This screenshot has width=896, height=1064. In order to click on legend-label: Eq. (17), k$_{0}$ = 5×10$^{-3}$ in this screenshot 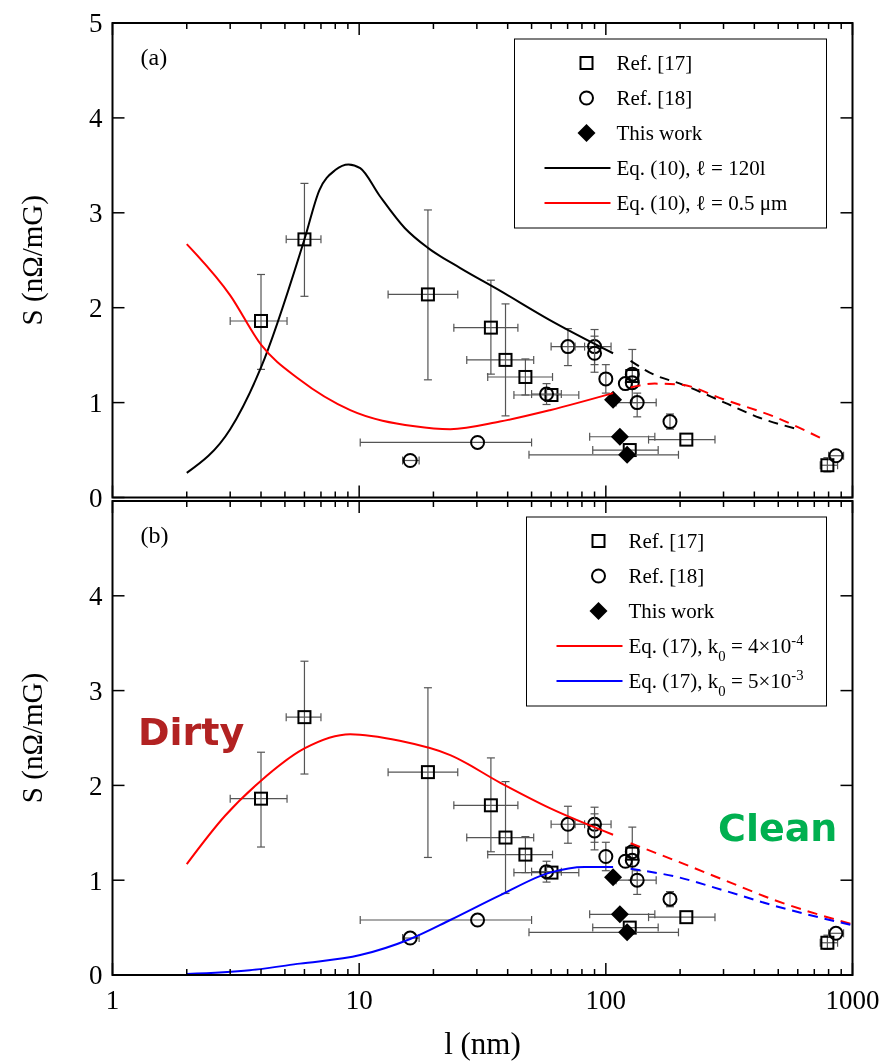, I will do `click(716, 683)`.